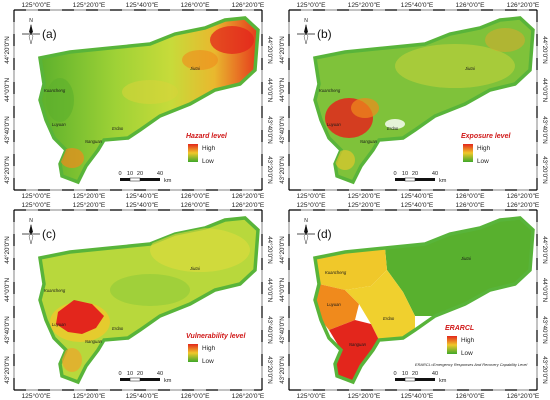 This screenshot has height=400, width=550. What do you see at coordinates (122, 105) in the screenshot?
I see `place-labels: Kuancheng Luyuan Jiutai Erdao Nanguan` at bounding box center [122, 105].